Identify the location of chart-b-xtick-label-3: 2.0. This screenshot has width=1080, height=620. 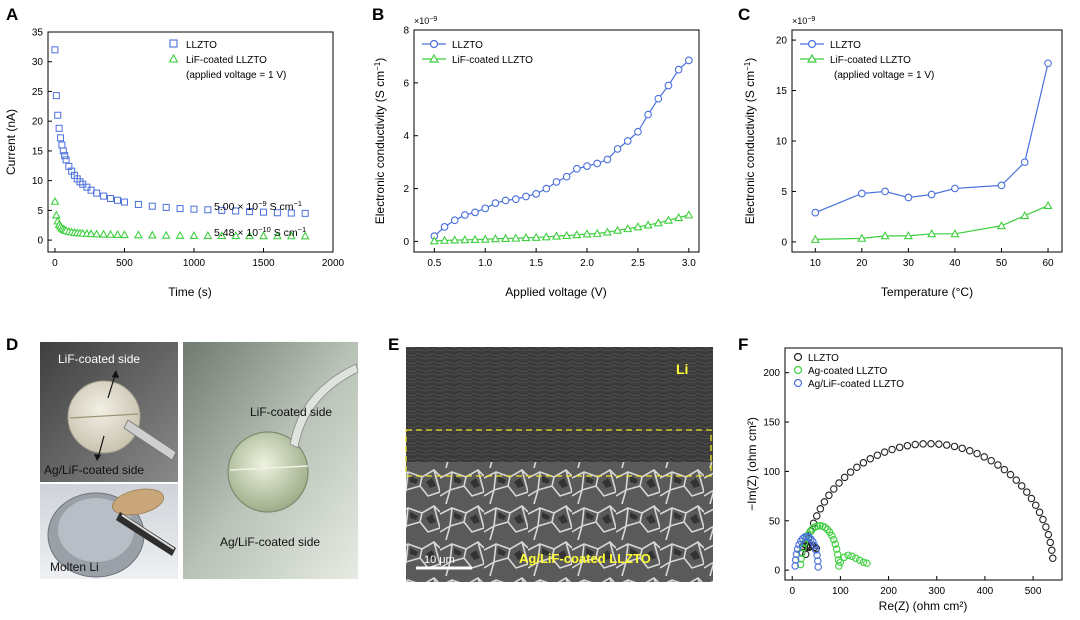
(587, 263).